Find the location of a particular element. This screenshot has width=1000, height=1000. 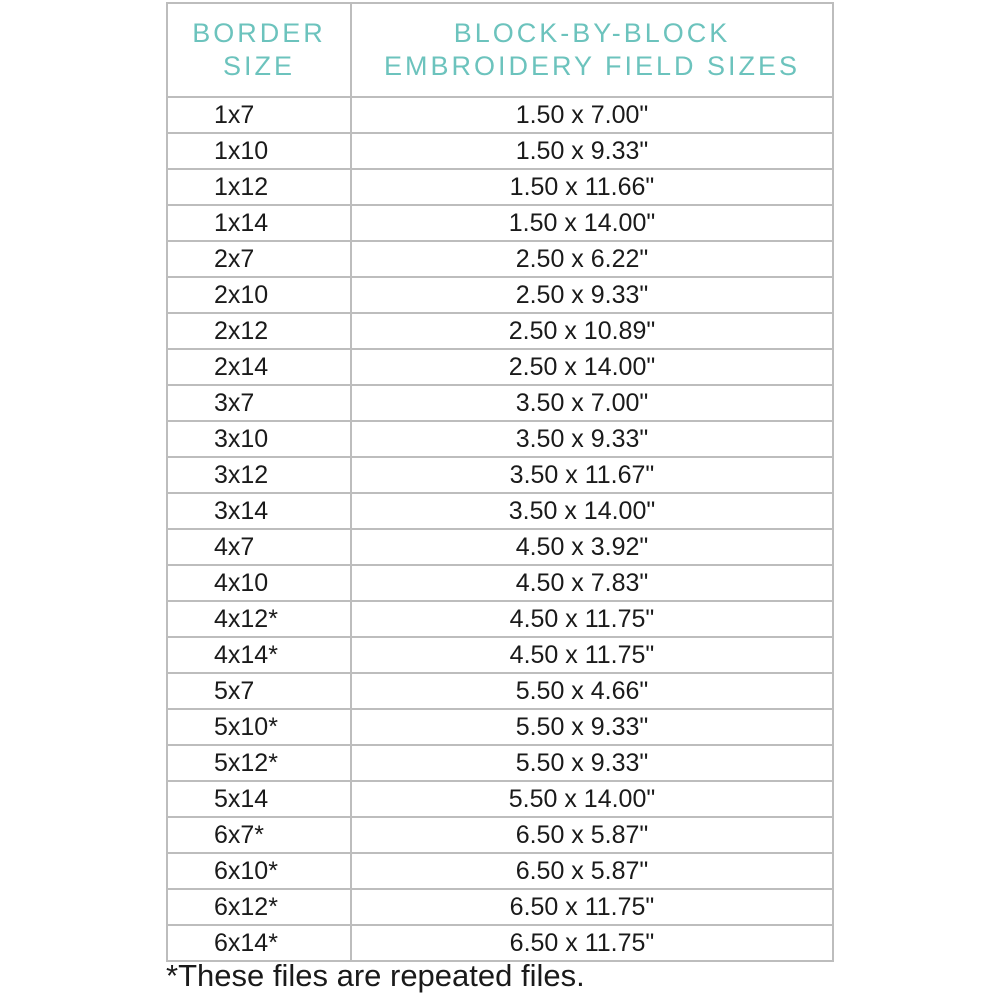

header-line: BLOCK-BY-BLOCK is located at coordinates (592, 33).